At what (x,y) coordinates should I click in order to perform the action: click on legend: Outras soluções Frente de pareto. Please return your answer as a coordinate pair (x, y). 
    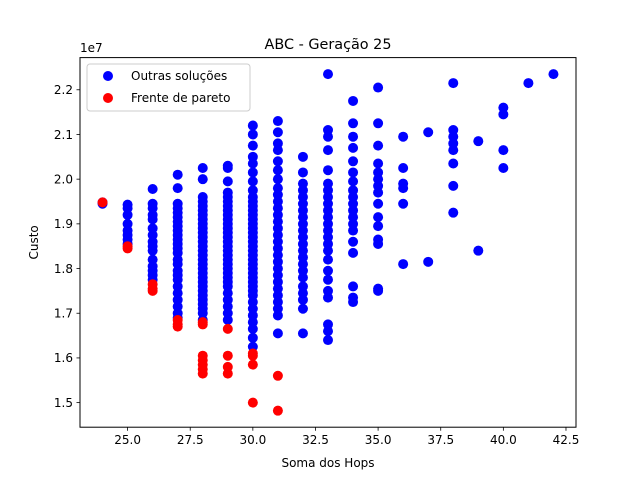
    Looking at the image, I should click on (168, 87).